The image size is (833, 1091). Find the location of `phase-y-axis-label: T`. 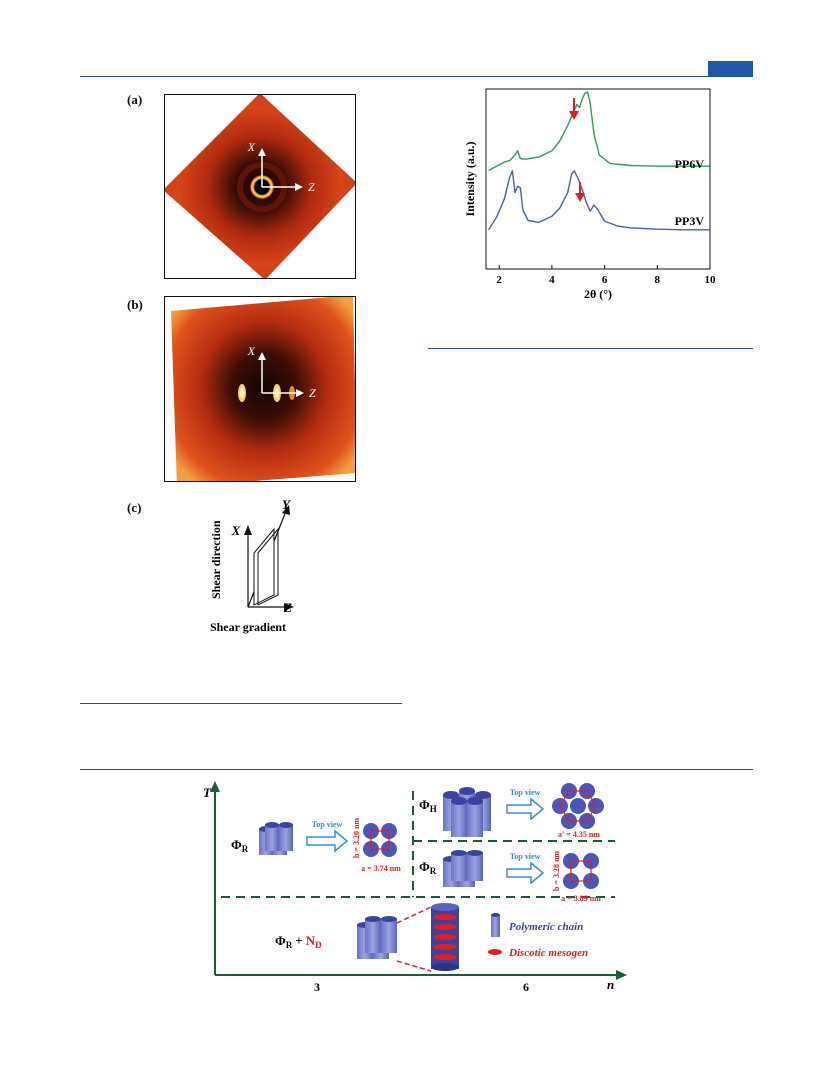

phase-y-axis-label: T is located at coordinates (207, 792).